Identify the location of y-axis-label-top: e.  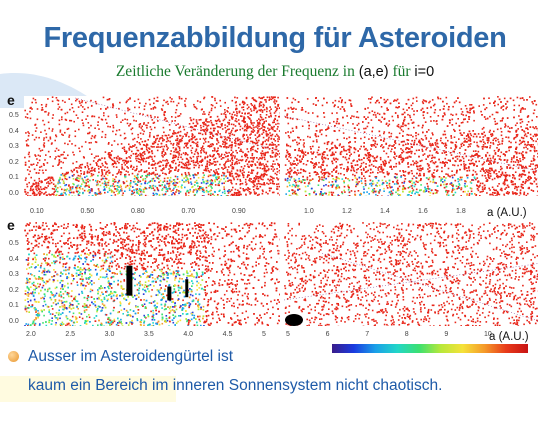
(11, 100).